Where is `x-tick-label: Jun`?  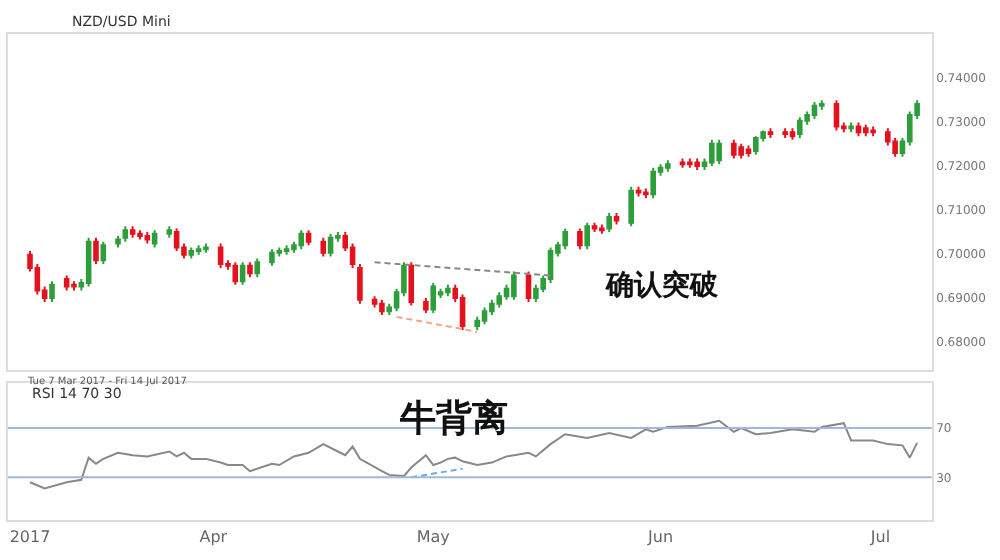 x-tick-label: Jun is located at coordinates (660, 536).